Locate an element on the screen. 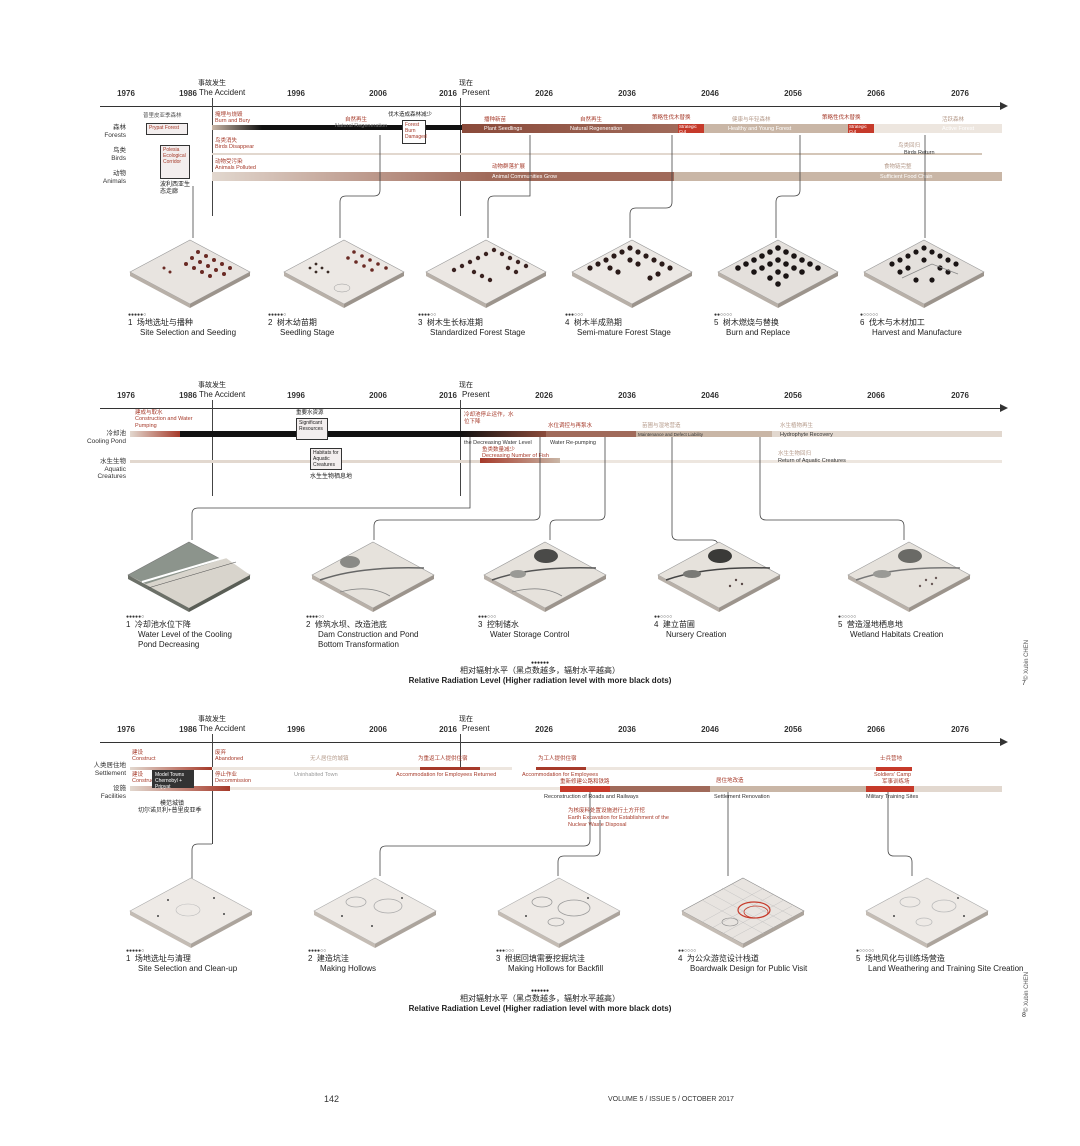  present-label-zh: 现在 is located at coordinates (466, 719).